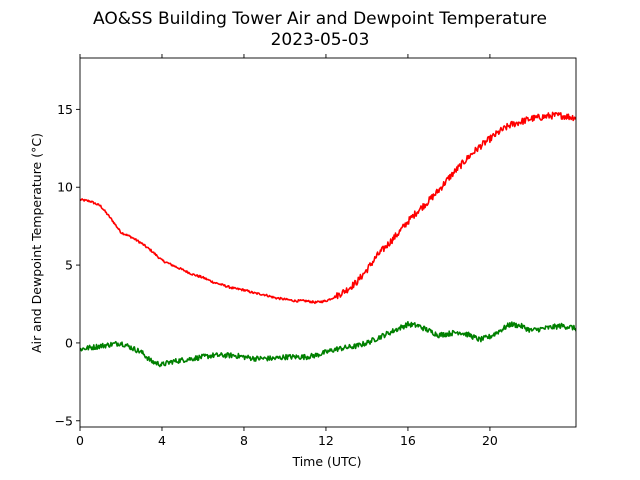 This screenshot has height=480, width=640. Describe the element at coordinates (320, 40) in the screenshot. I see `chart-subtitle: 2023-05-03` at that location.